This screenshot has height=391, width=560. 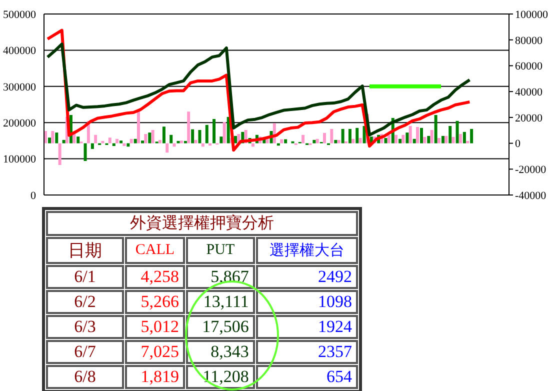 I want to click on x-tick-label: CALL, so click(x=155, y=250).